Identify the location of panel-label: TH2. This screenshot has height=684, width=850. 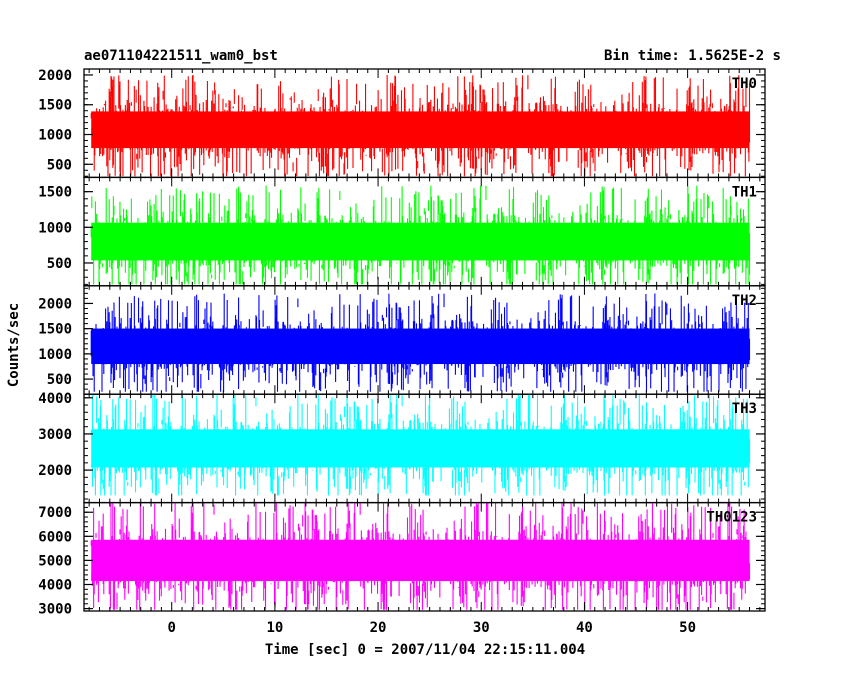
(744, 301).